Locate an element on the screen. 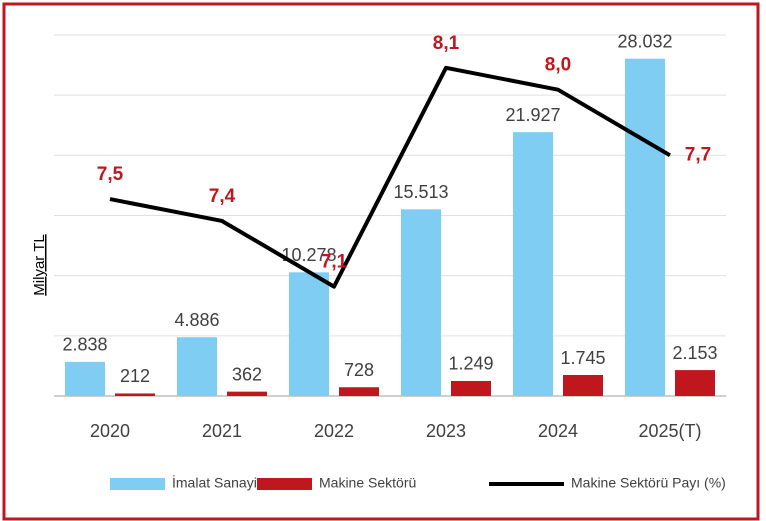 The image size is (766, 521). data-label: 1.249 is located at coordinates (470, 364).